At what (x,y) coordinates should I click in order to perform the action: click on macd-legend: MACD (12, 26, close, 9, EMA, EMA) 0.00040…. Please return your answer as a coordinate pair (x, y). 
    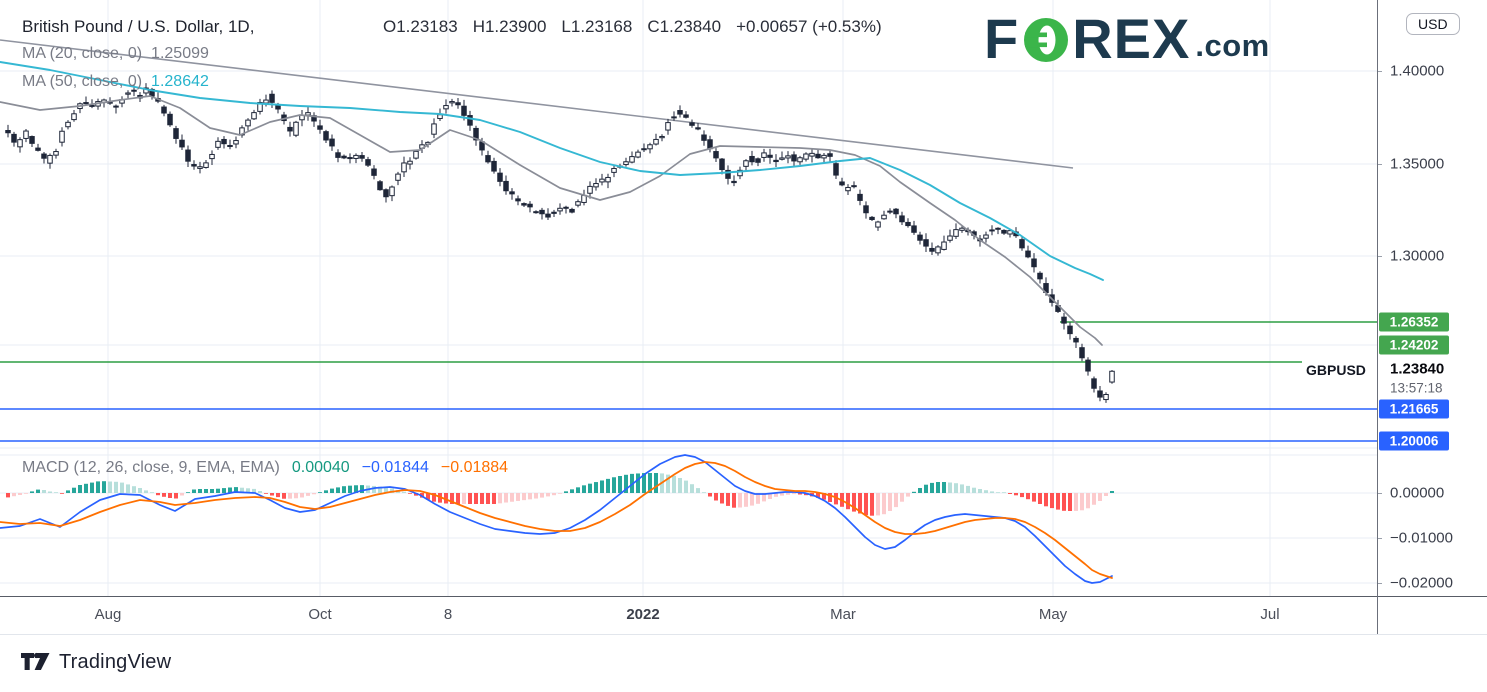
    Looking at the image, I should click on (265, 468).